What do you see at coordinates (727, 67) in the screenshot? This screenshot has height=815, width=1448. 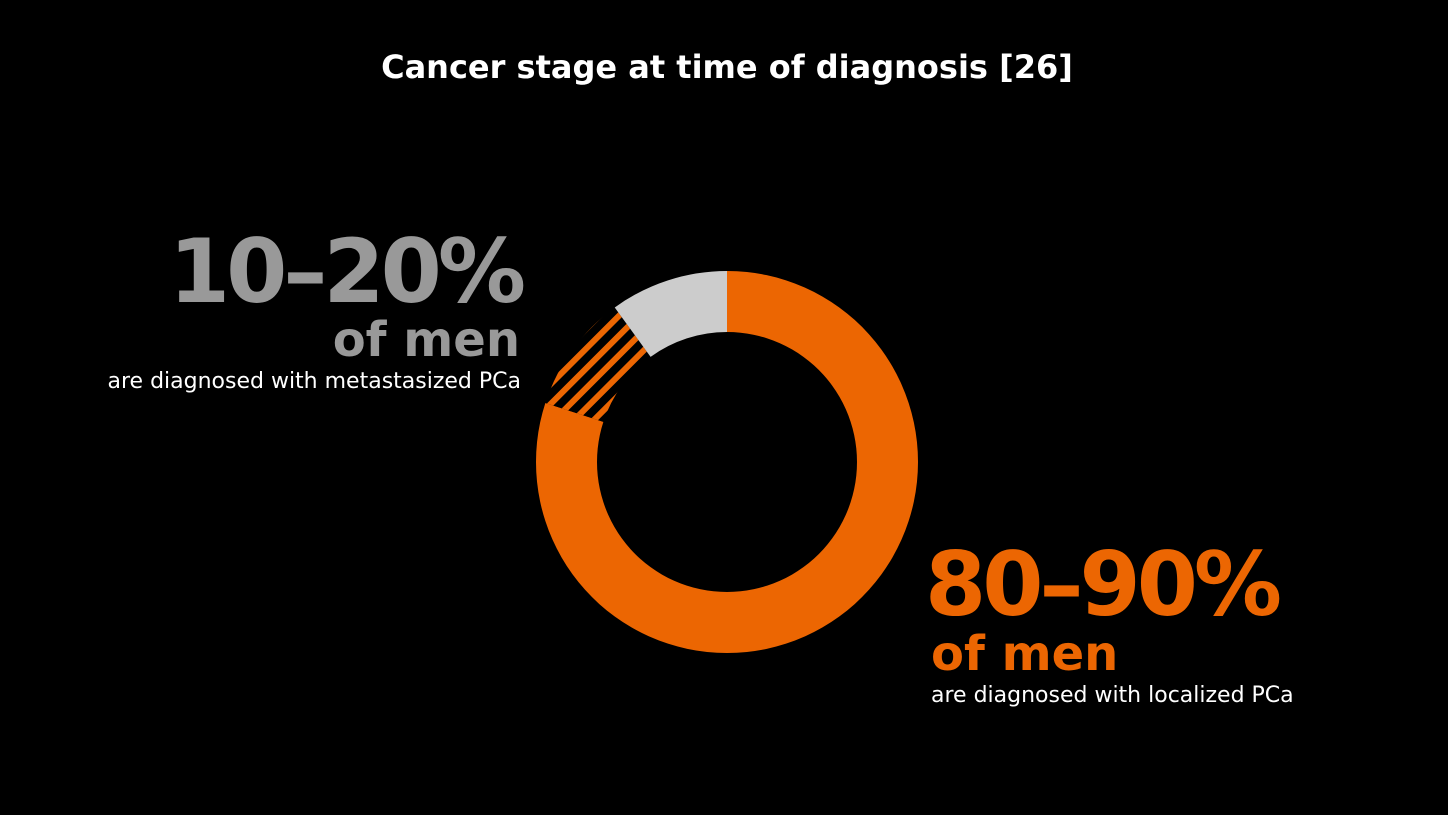 I see `chart-title: Cancer stage at time of diagnosis [26]` at bounding box center [727, 67].